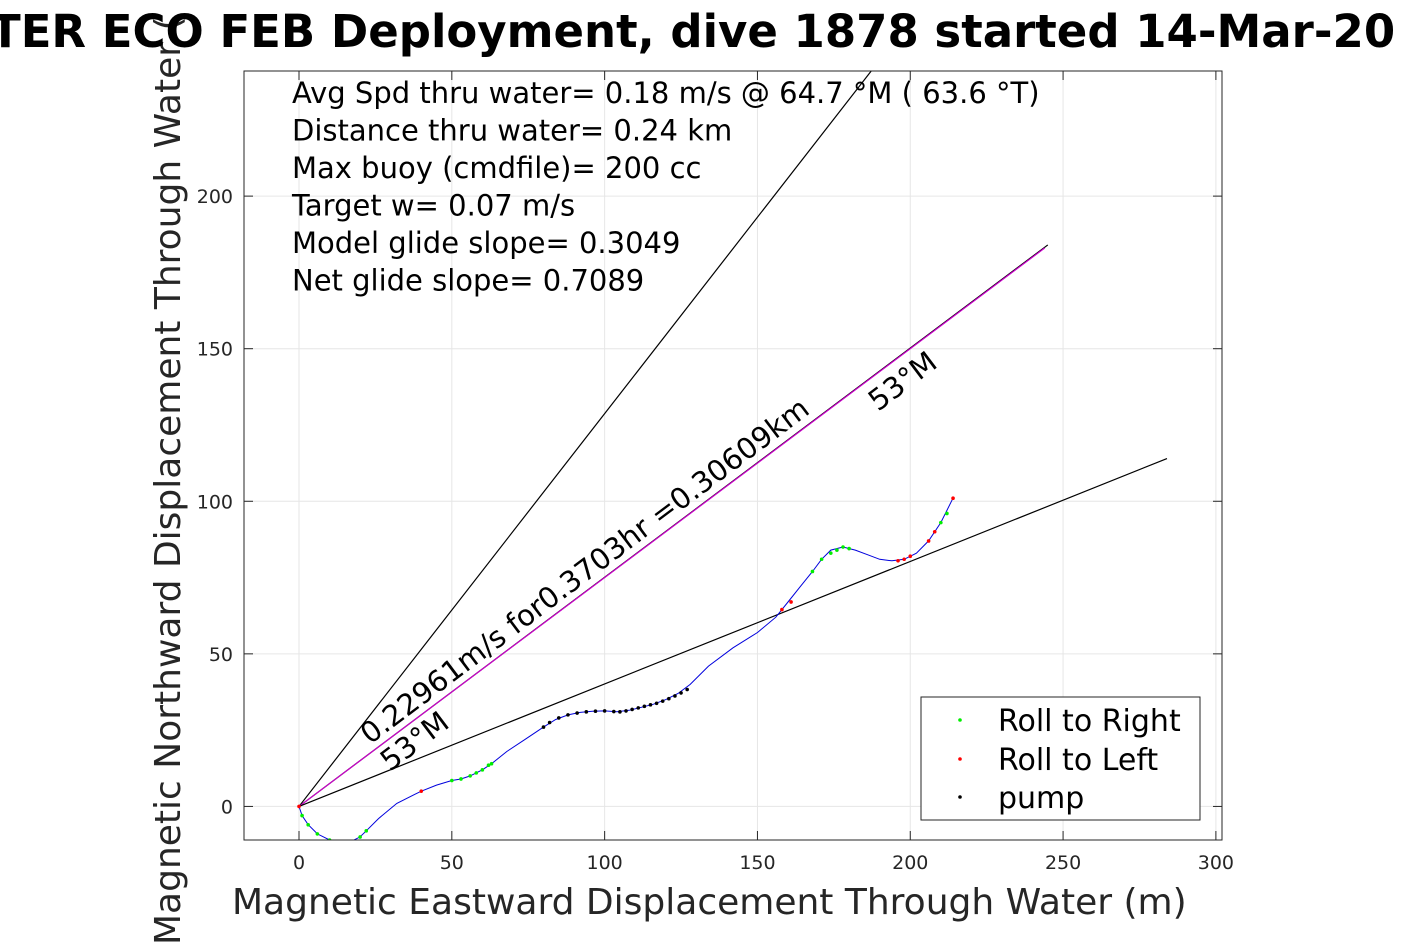 Image resolution: width=1417 pixels, height=945 pixels. I want to click on legend: Roll to Right Roll to Left pump, so click(1060, 758).